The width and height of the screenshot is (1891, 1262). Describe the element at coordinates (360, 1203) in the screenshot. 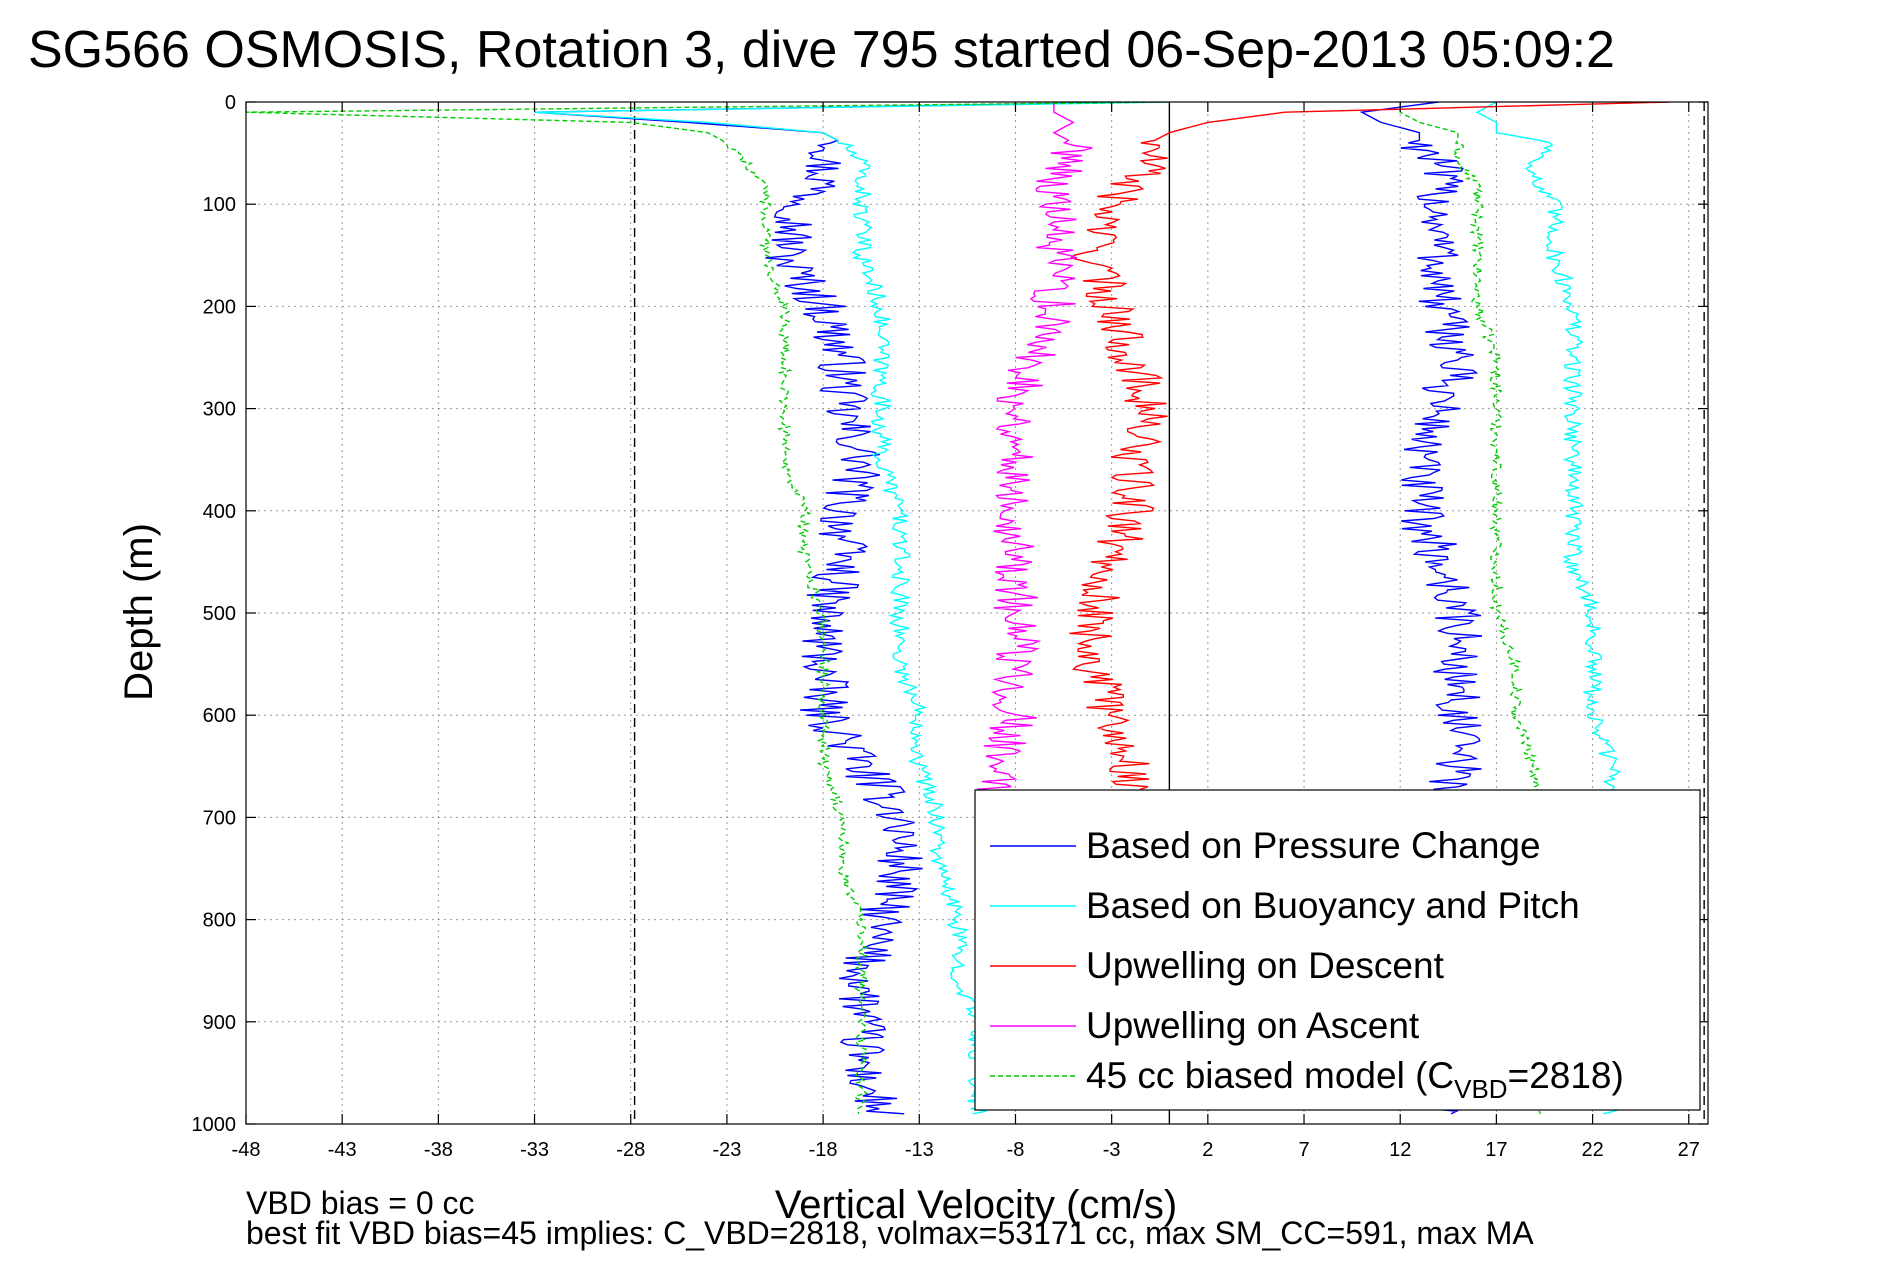

I see `note-vbd-bias: VBD bias = 0 cc` at that location.